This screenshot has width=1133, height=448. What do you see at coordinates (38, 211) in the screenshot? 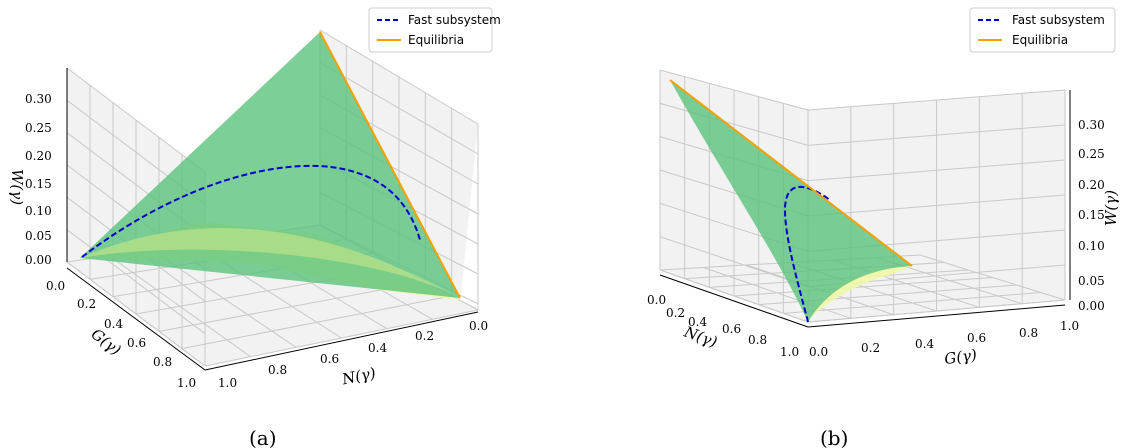
I see `z-tick-a-2: 0.10` at bounding box center [38, 211].